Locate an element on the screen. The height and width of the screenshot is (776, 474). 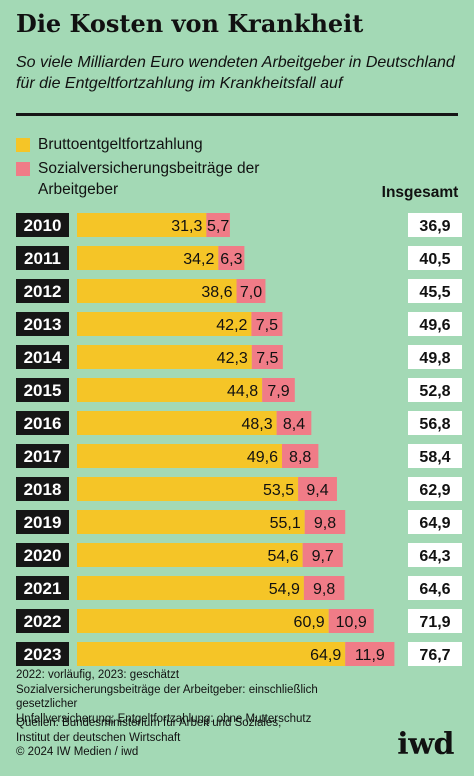
value-label-sozial: 8,8 is located at coordinates (300, 457).